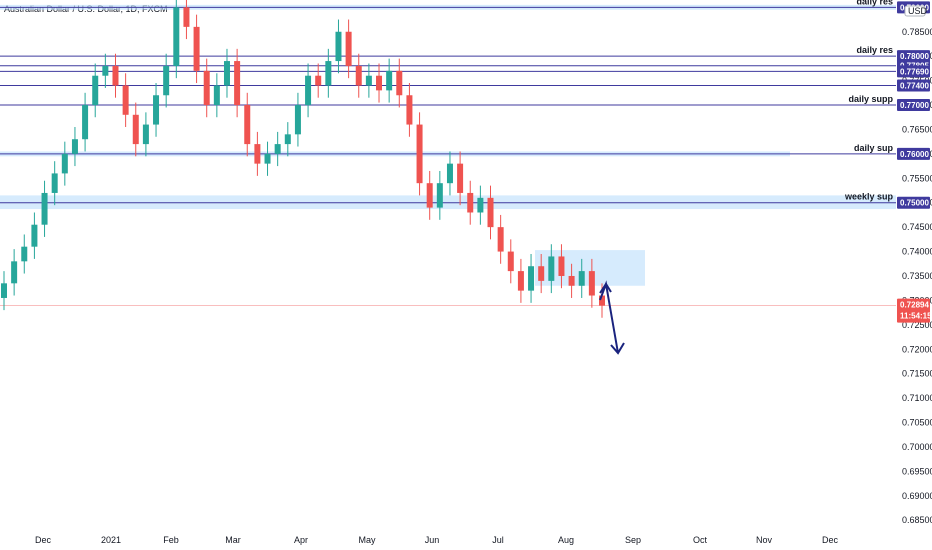  Describe the element at coordinates (917, 349) in the screenshot. I see `y-tick-label: 0.72000` at that location.